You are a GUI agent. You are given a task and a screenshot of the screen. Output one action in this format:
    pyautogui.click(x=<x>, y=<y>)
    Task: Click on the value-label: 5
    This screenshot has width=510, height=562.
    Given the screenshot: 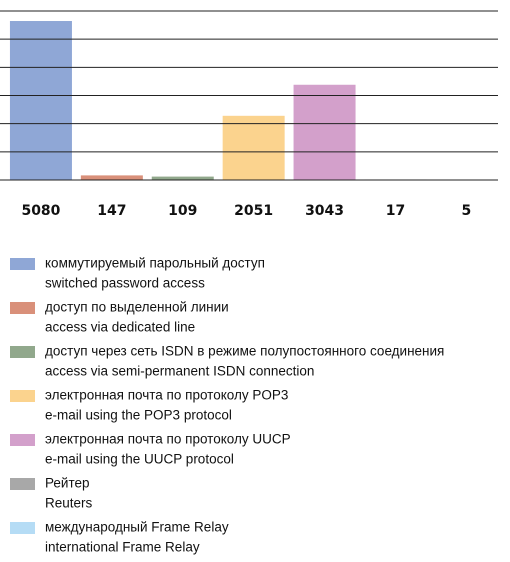 What is the action you would take?
    pyautogui.click(x=466, y=211)
    